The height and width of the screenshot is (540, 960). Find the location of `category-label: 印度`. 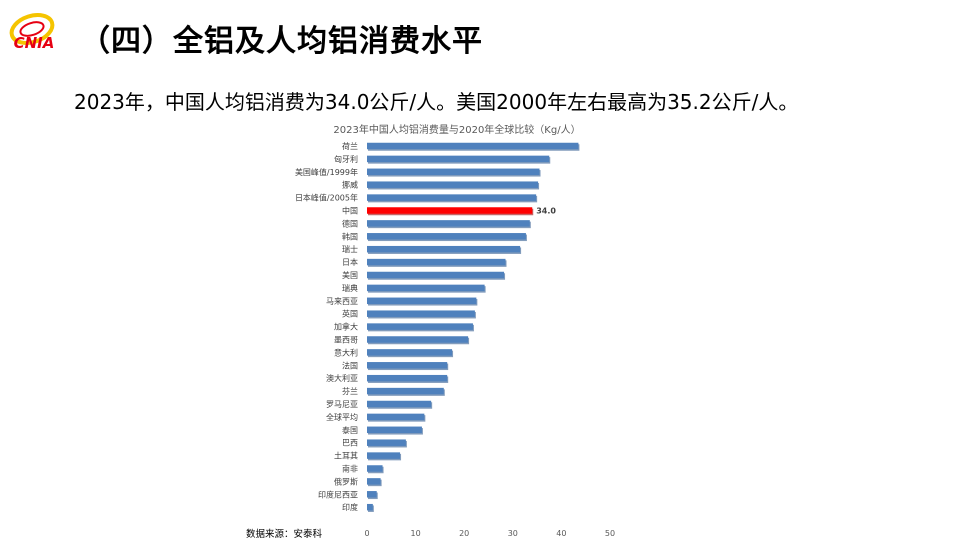

category-label: 印度 is located at coordinates (350, 507).